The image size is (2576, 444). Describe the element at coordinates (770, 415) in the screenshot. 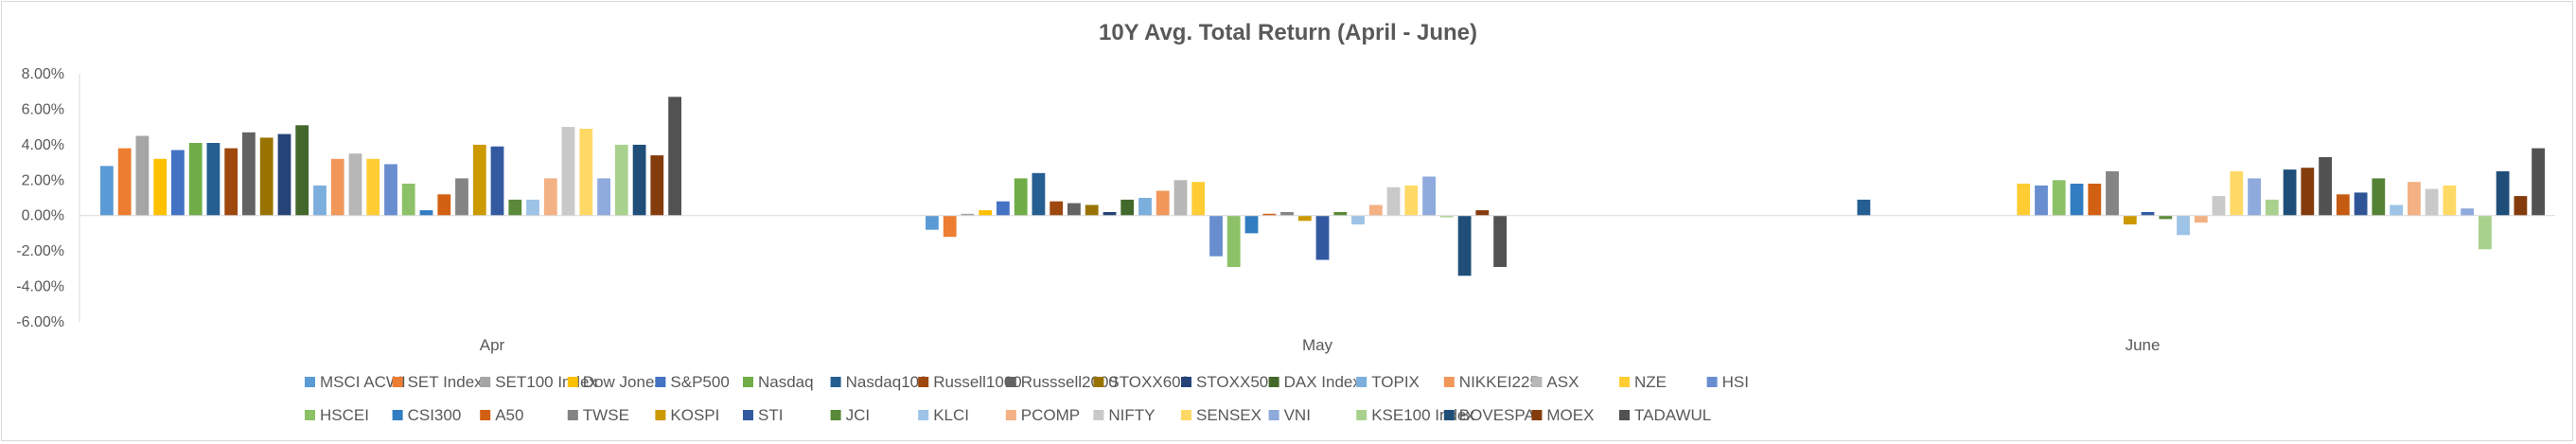

I see `legend-label: STI` at that location.